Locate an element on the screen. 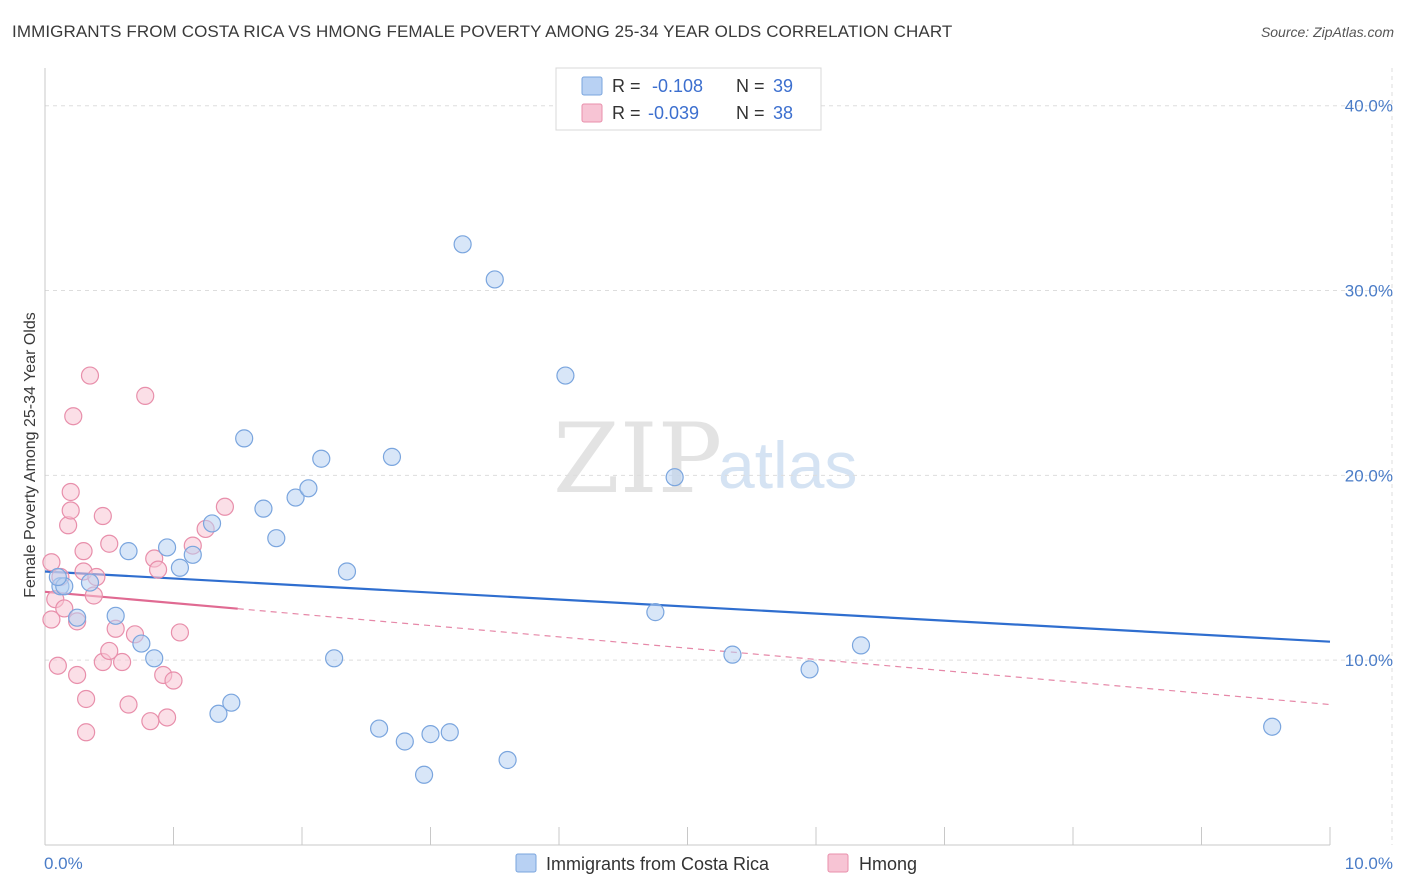 This screenshot has height=892, width=1406. trend-line-hmong-dashed is located at coordinates (784, 657).